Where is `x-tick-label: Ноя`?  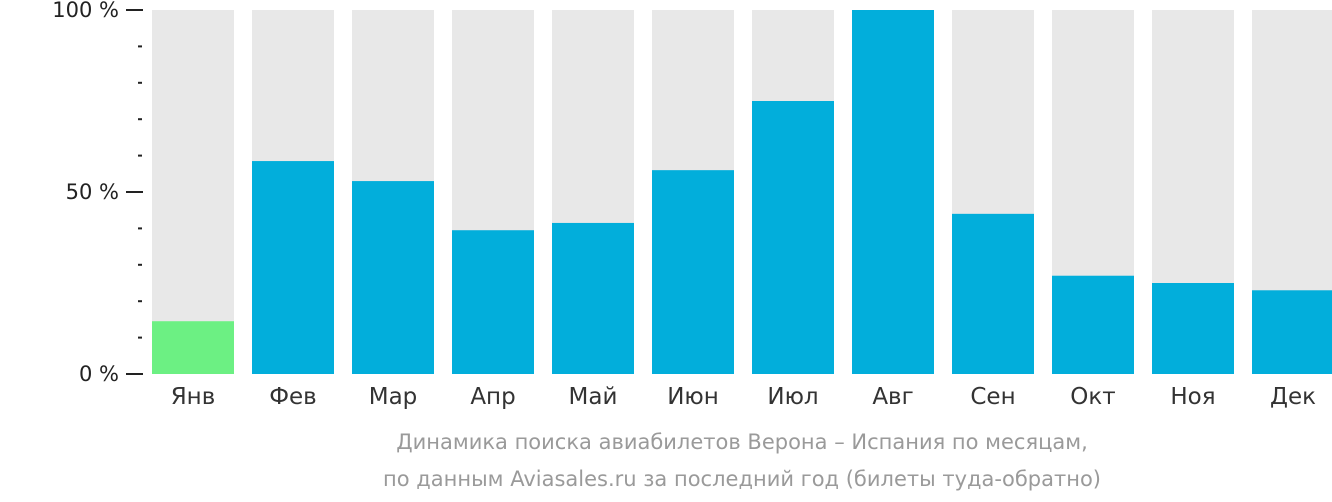 x-tick-label: Ноя is located at coordinates (1192, 397).